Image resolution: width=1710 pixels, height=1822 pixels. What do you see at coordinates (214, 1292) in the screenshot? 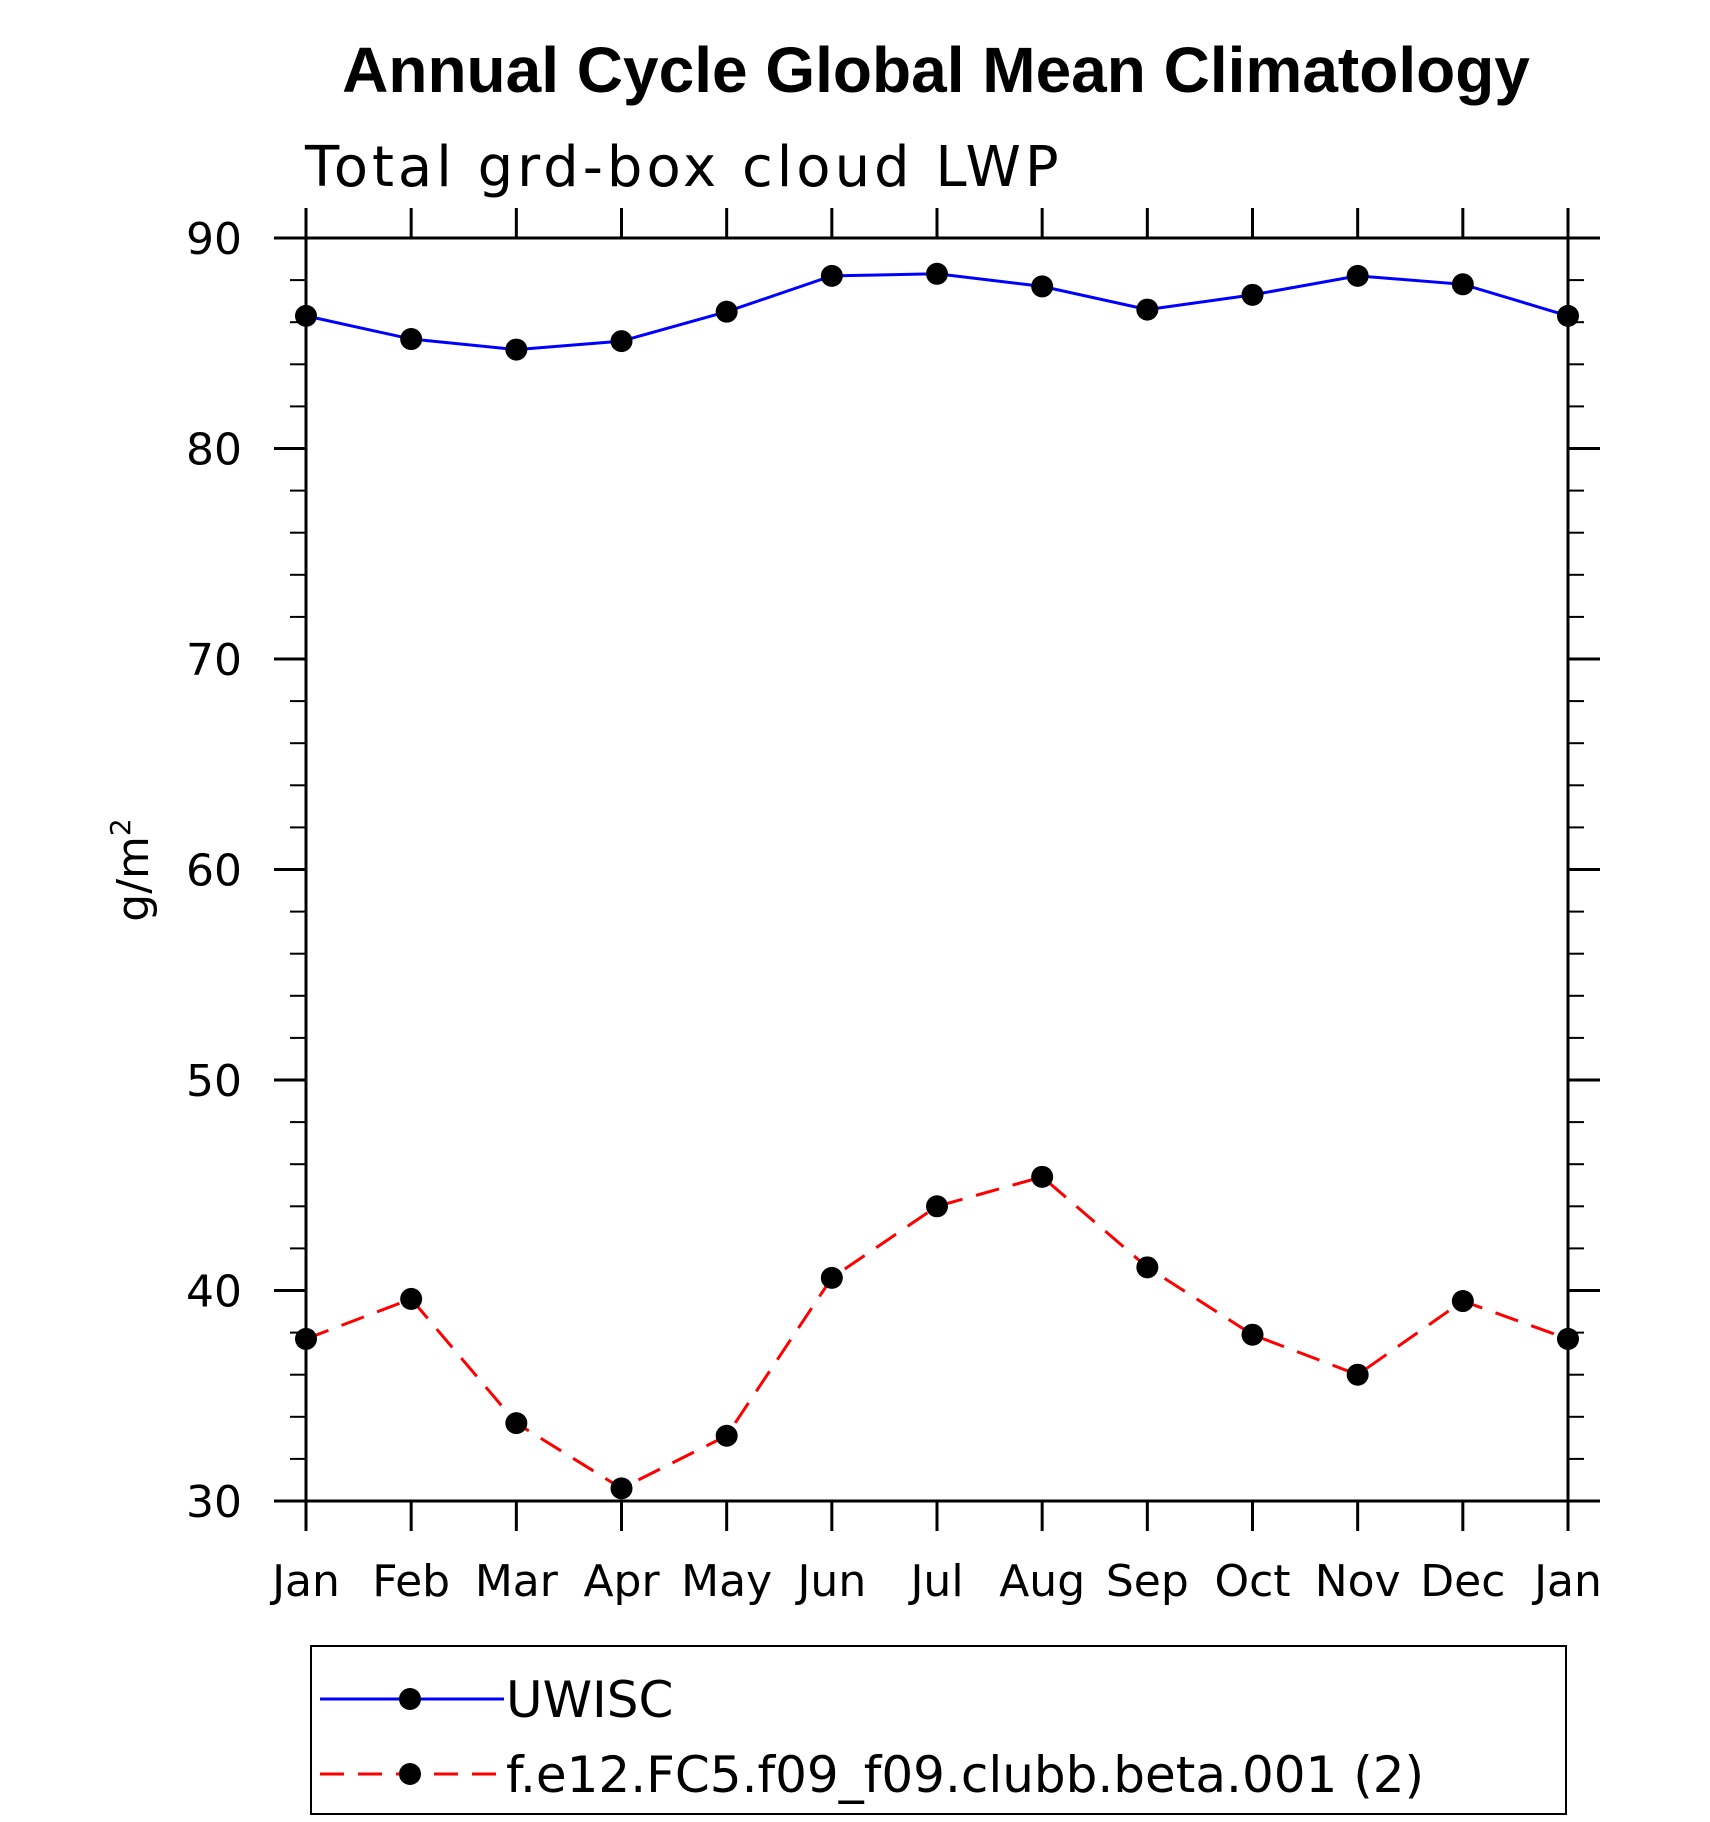
I see `y-tick-label: 40` at bounding box center [214, 1292].